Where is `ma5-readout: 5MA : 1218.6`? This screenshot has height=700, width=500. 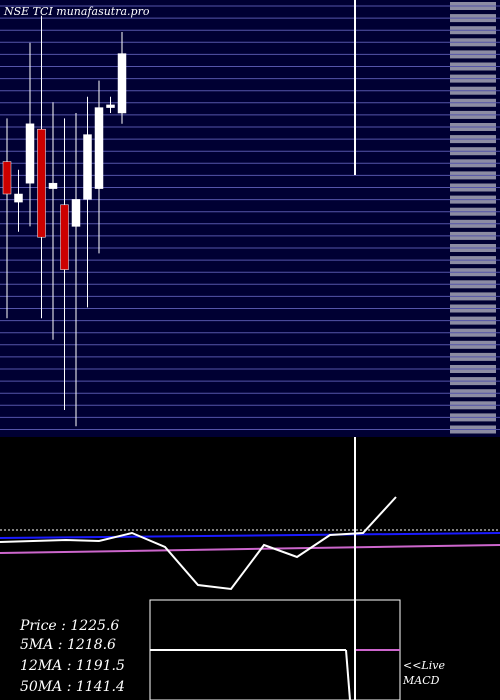
ma5-readout: 5MA : 1218.6 is located at coordinates (68, 645).